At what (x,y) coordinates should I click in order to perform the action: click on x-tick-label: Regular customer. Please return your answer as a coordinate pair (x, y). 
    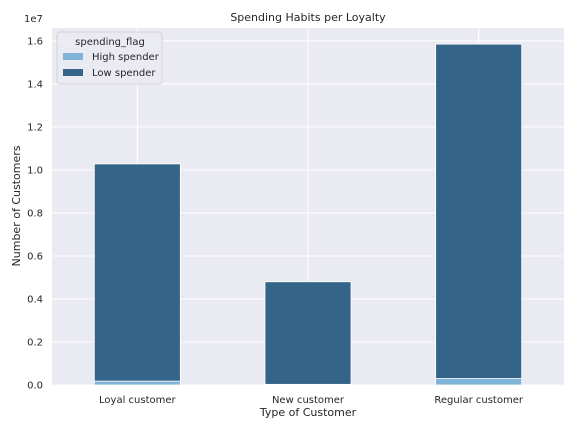
    Looking at the image, I should click on (479, 400).